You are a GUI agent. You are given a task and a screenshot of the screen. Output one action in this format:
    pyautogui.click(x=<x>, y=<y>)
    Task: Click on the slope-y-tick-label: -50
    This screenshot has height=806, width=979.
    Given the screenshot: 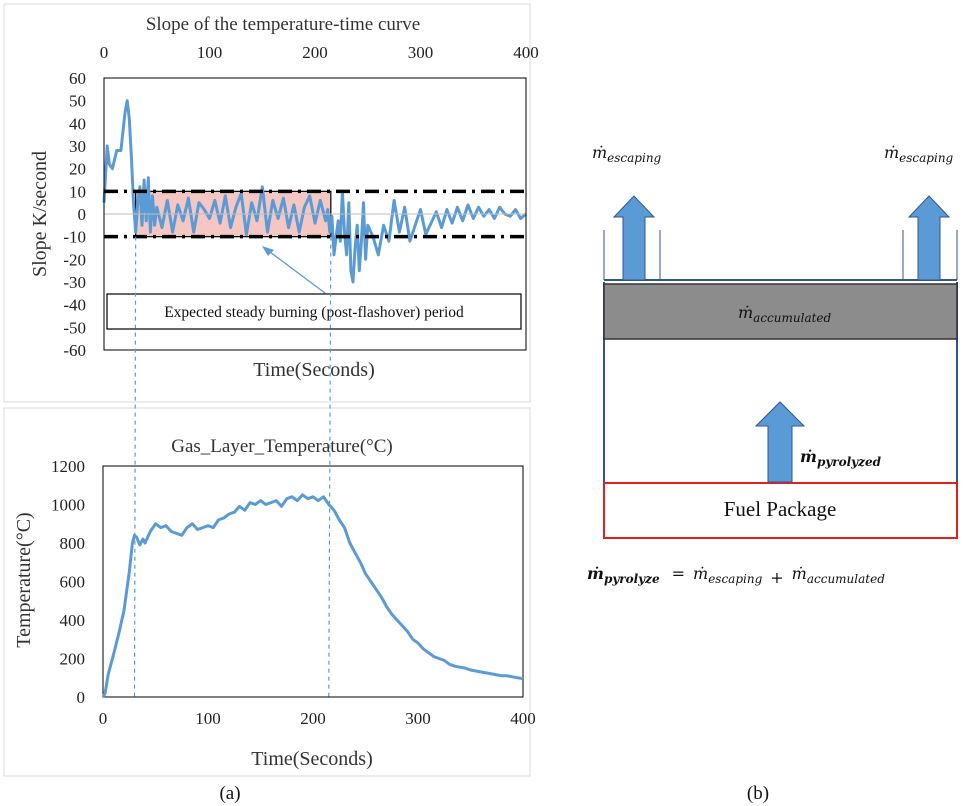 What is the action you would take?
    pyautogui.click(x=74, y=327)
    